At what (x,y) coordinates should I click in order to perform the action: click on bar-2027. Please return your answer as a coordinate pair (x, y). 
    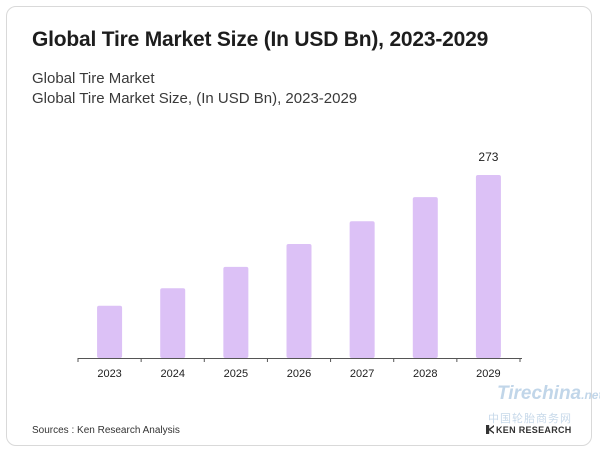
    Looking at the image, I should click on (362, 289).